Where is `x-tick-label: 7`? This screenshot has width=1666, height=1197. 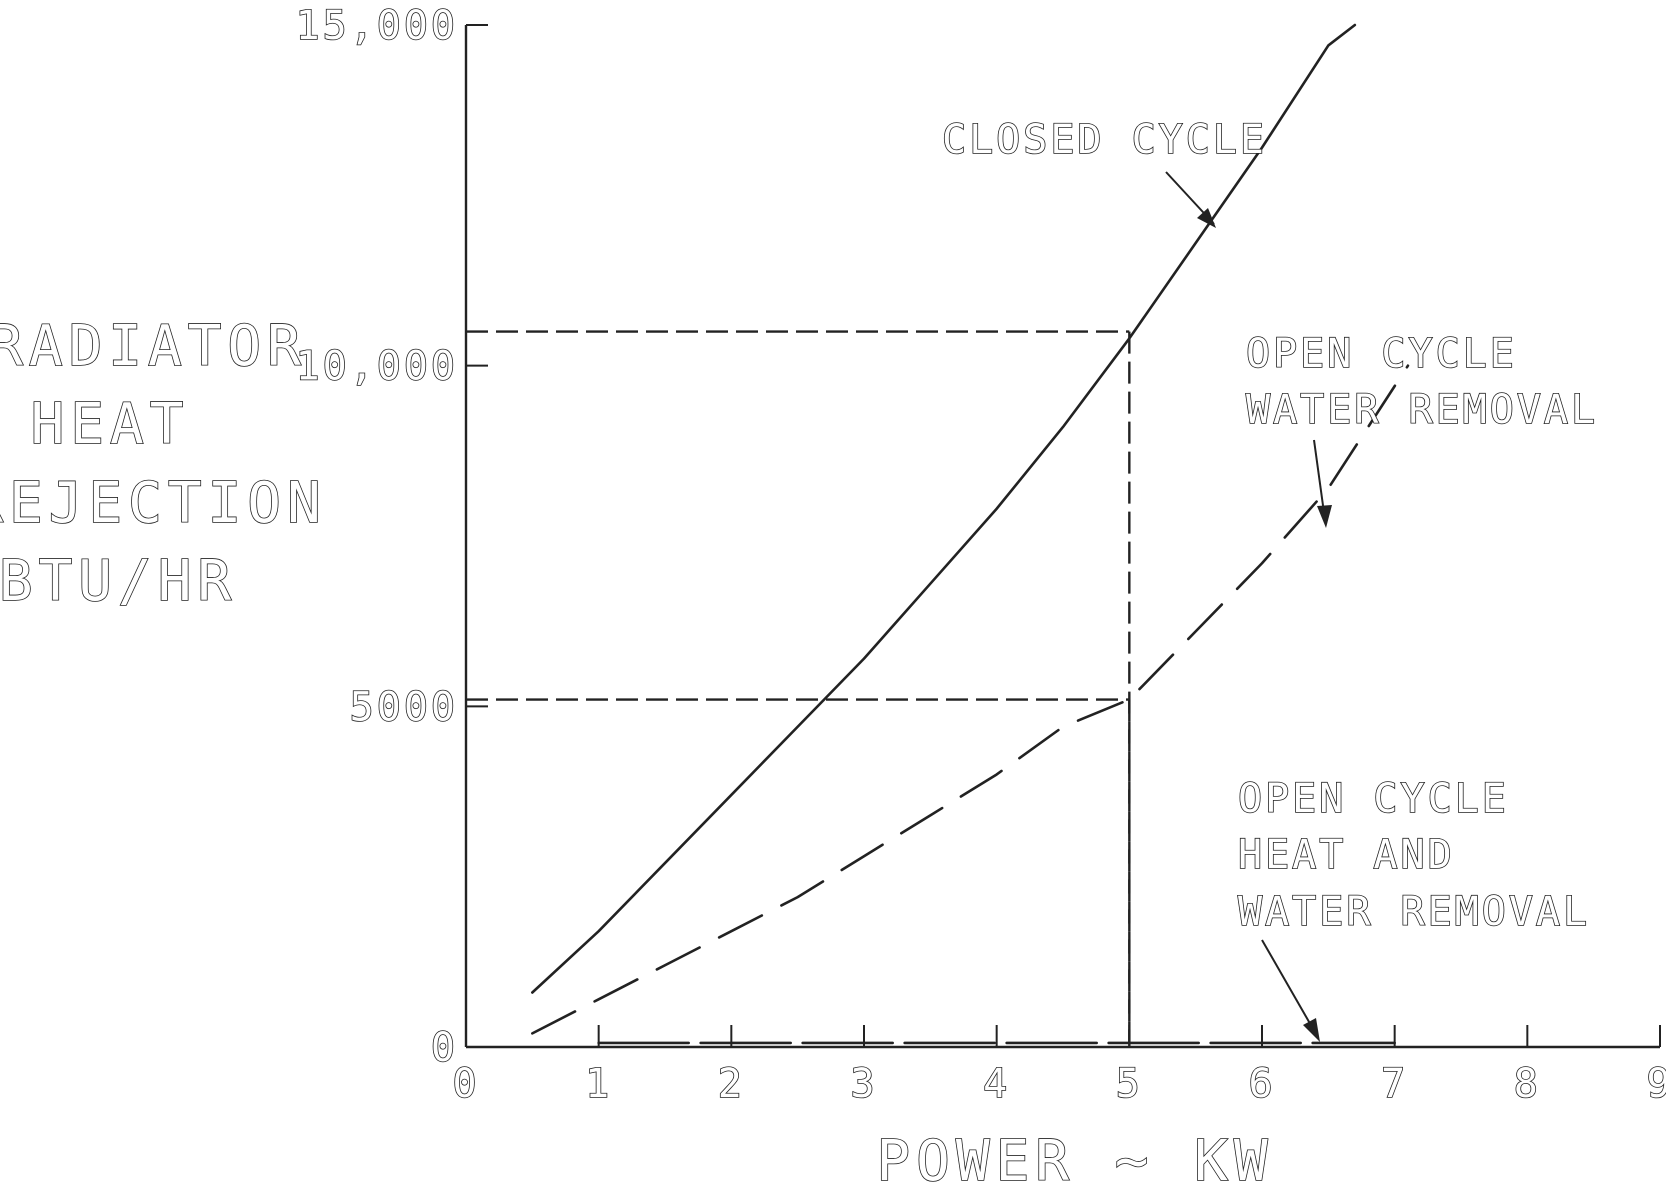 x-tick-label: 7 is located at coordinates (1394, 1084).